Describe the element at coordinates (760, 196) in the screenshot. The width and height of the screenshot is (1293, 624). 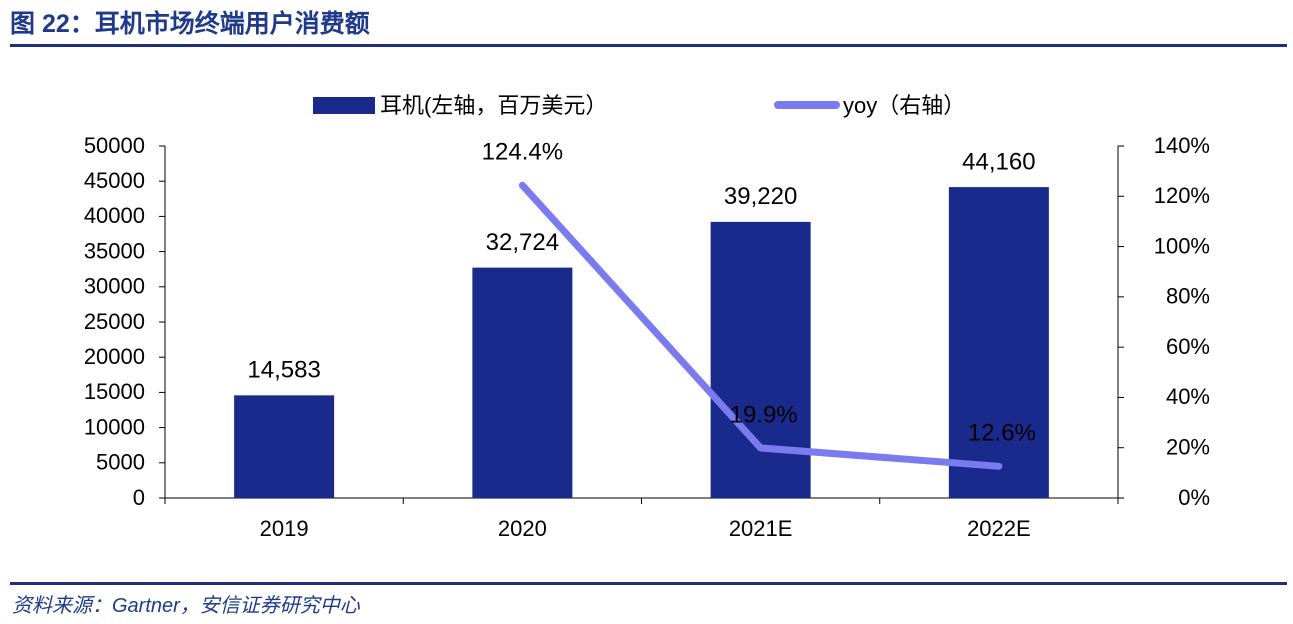
I see `bar-value-label: 39,220` at that location.